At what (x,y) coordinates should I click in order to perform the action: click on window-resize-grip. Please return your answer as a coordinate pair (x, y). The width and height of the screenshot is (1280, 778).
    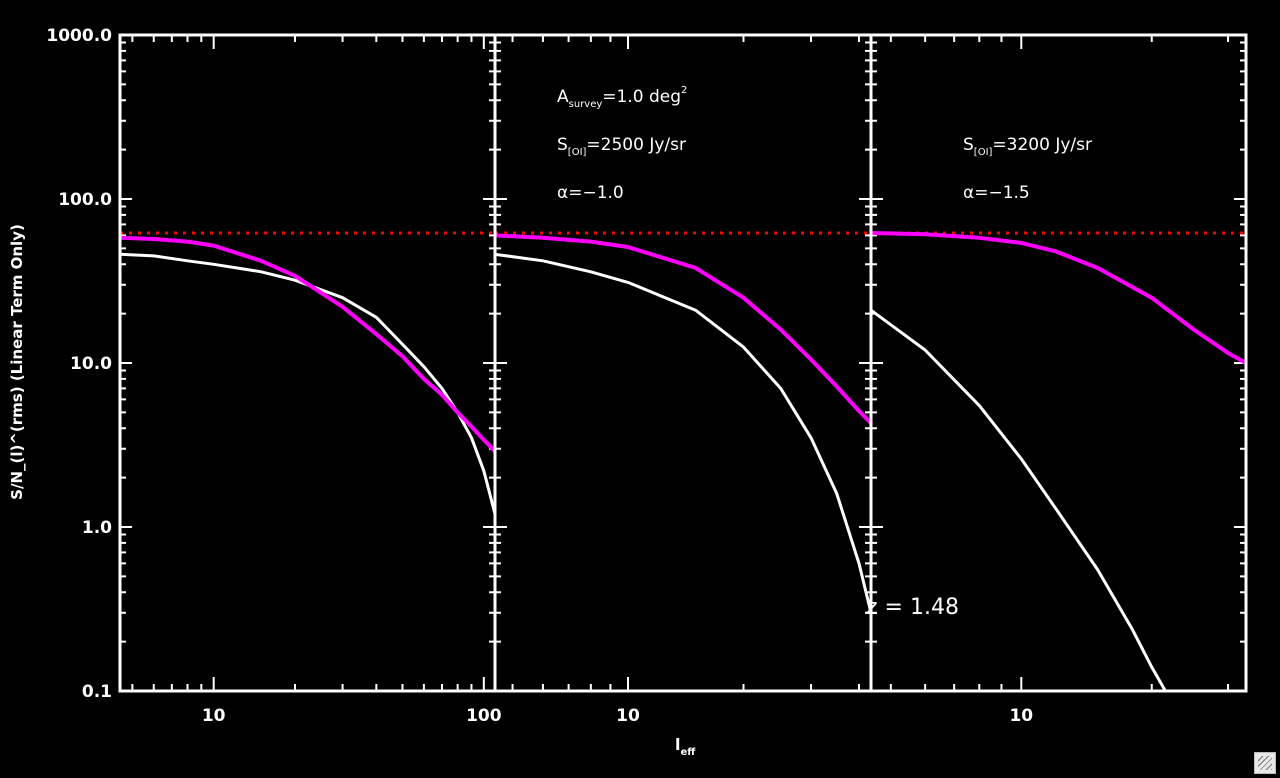
    Looking at the image, I should click on (1265, 763).